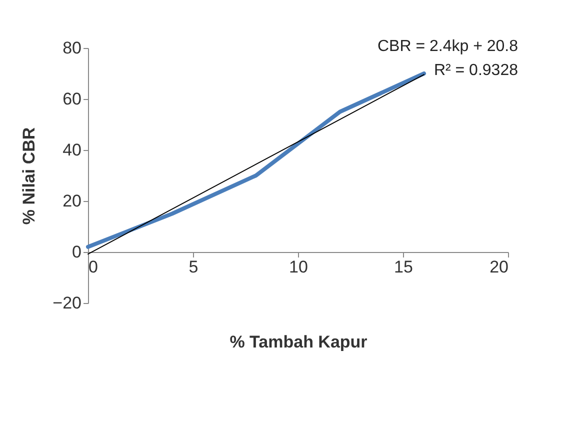 The image size is (588, 426). Describe the element at coordinates (299, 342) in the screenshot. I see `x-axis-title: % Tambah Kapur` at that location.